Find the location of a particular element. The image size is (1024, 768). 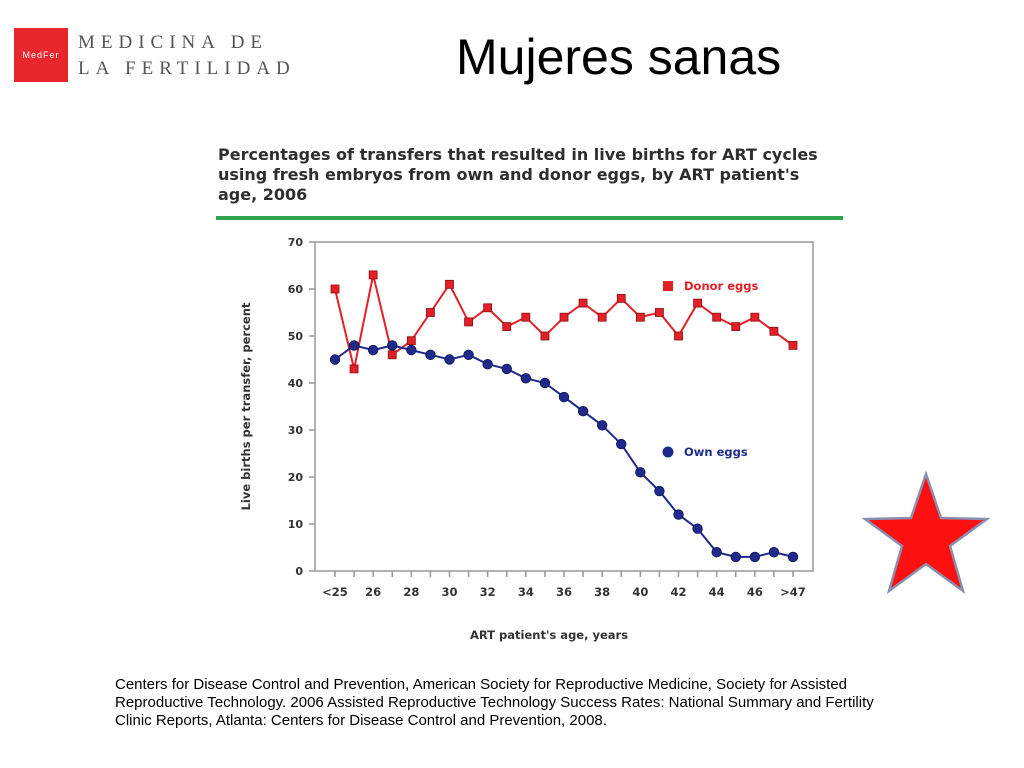

title-divider is located at coordinates (529, 218).